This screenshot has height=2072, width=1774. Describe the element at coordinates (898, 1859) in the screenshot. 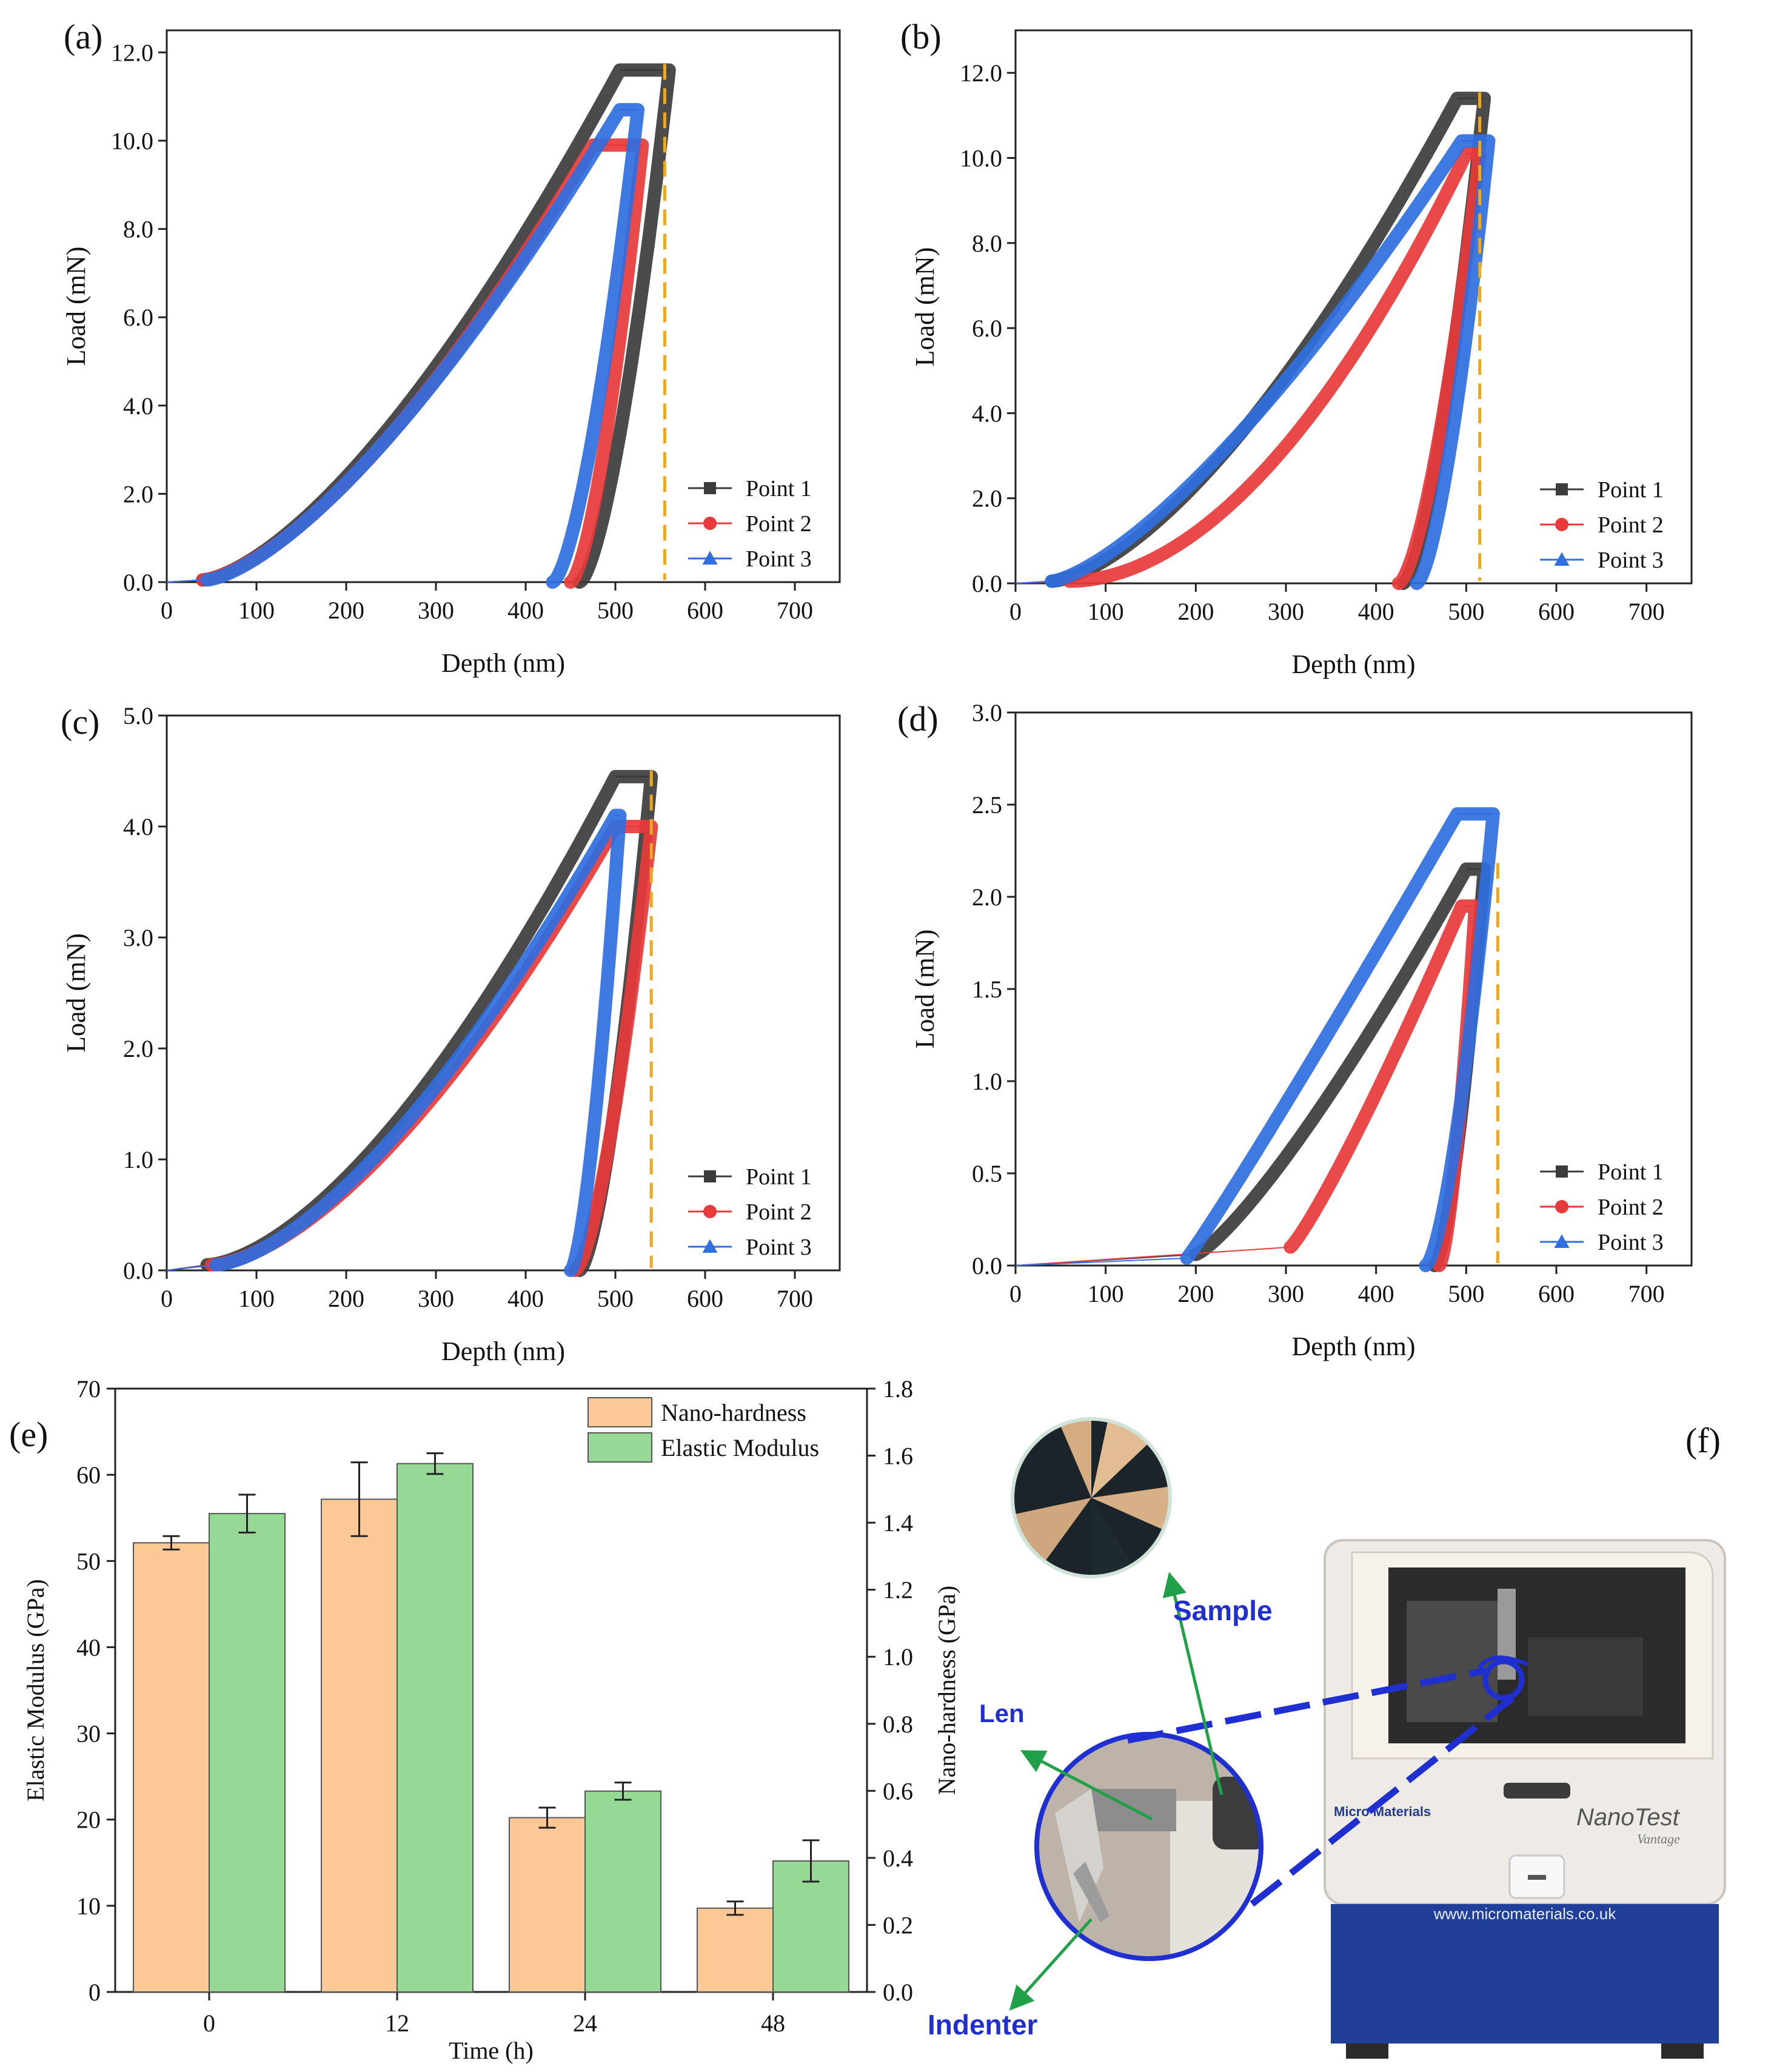

I see `y-right-tick-label: 0.4` at that location.